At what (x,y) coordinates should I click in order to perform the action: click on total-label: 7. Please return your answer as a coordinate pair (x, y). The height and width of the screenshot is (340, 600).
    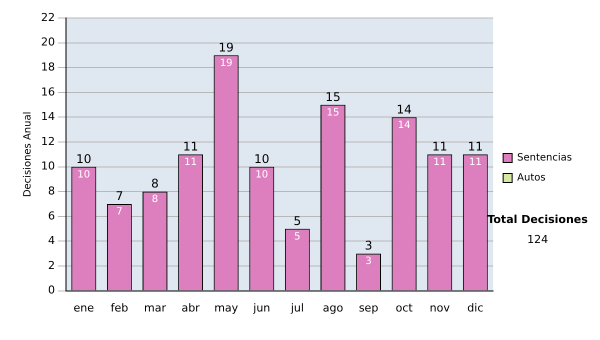
    Looking at the image, I should click on (120, 196).